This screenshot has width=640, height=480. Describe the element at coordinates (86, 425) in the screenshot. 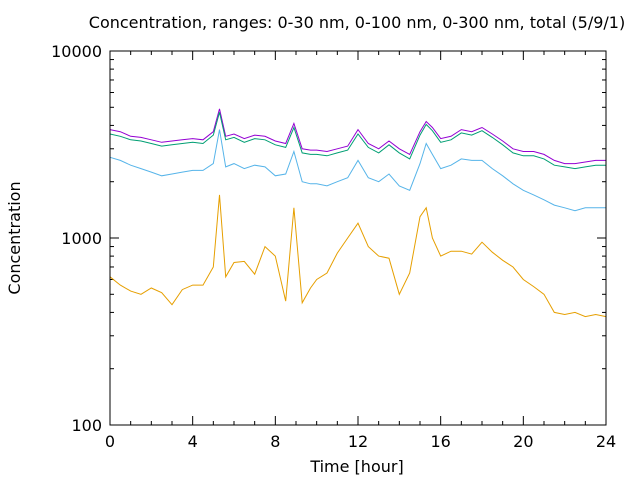

I see `y-tick-label: 100` at that location.